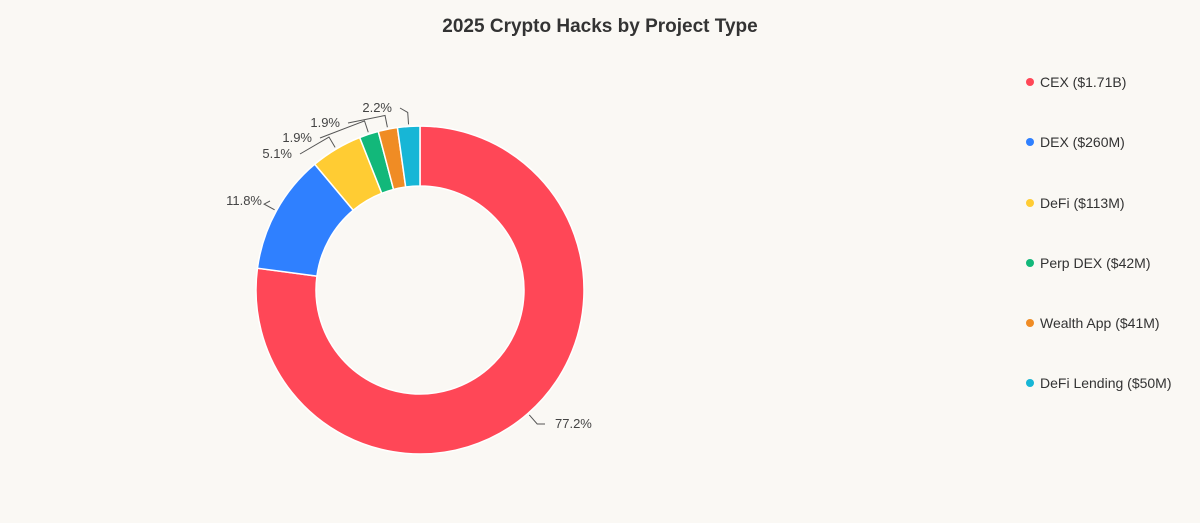 The height and width of the screenshot is (523, 1200). Describe the element at coordinates (1106, 383) in the screenshot. I see `legend-label: DeFi Lending ($50M)` at that location.